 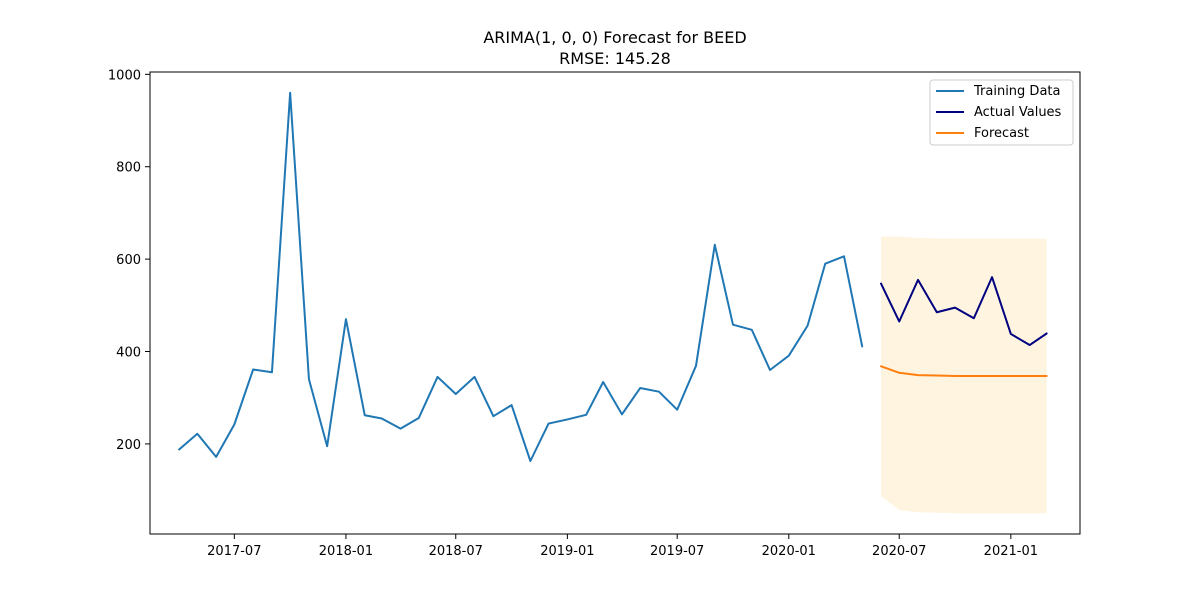 What do you see at coordinates (615, 58) in the screenshot?
I see `chart-subtitle: RMSE: 145.28` at bounding box center [615, 58].